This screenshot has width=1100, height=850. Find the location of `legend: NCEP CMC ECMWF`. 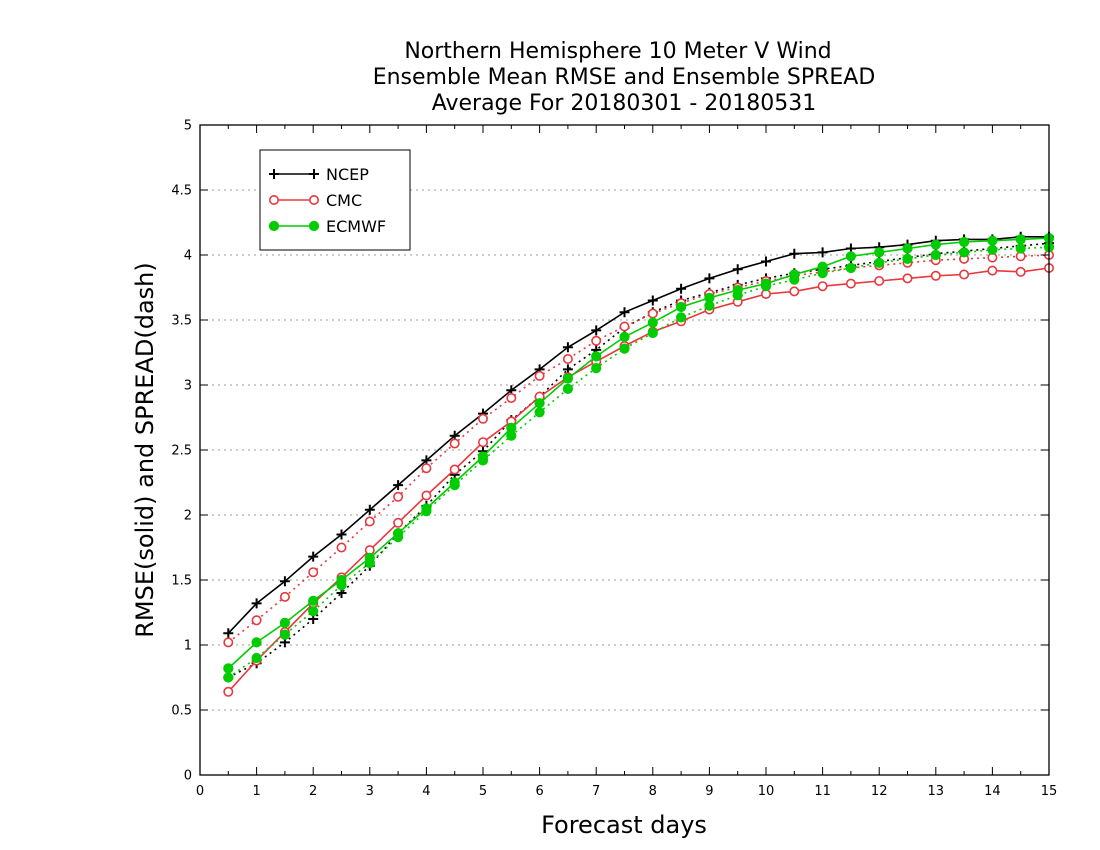

legend: NCEP CMC ECMWF is located at coordinates (335, 200).